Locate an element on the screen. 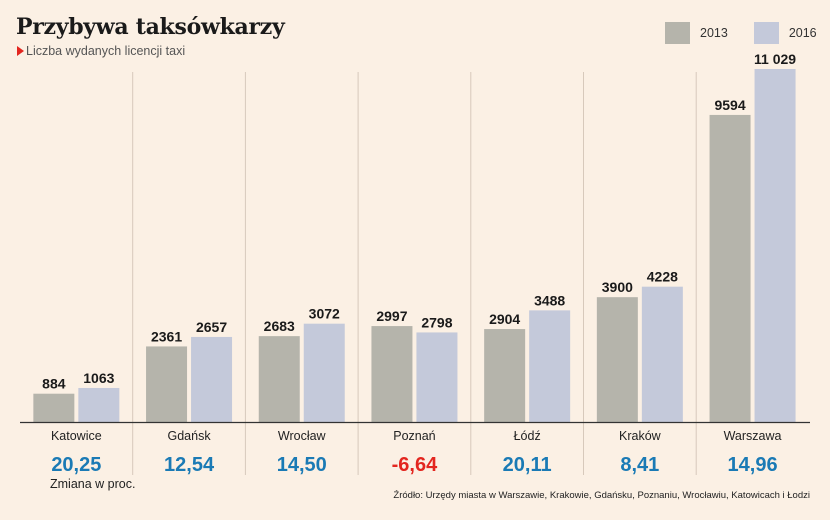 The image size is (830, 520). change-value: 20,25 is located at coordinates (76, 465).